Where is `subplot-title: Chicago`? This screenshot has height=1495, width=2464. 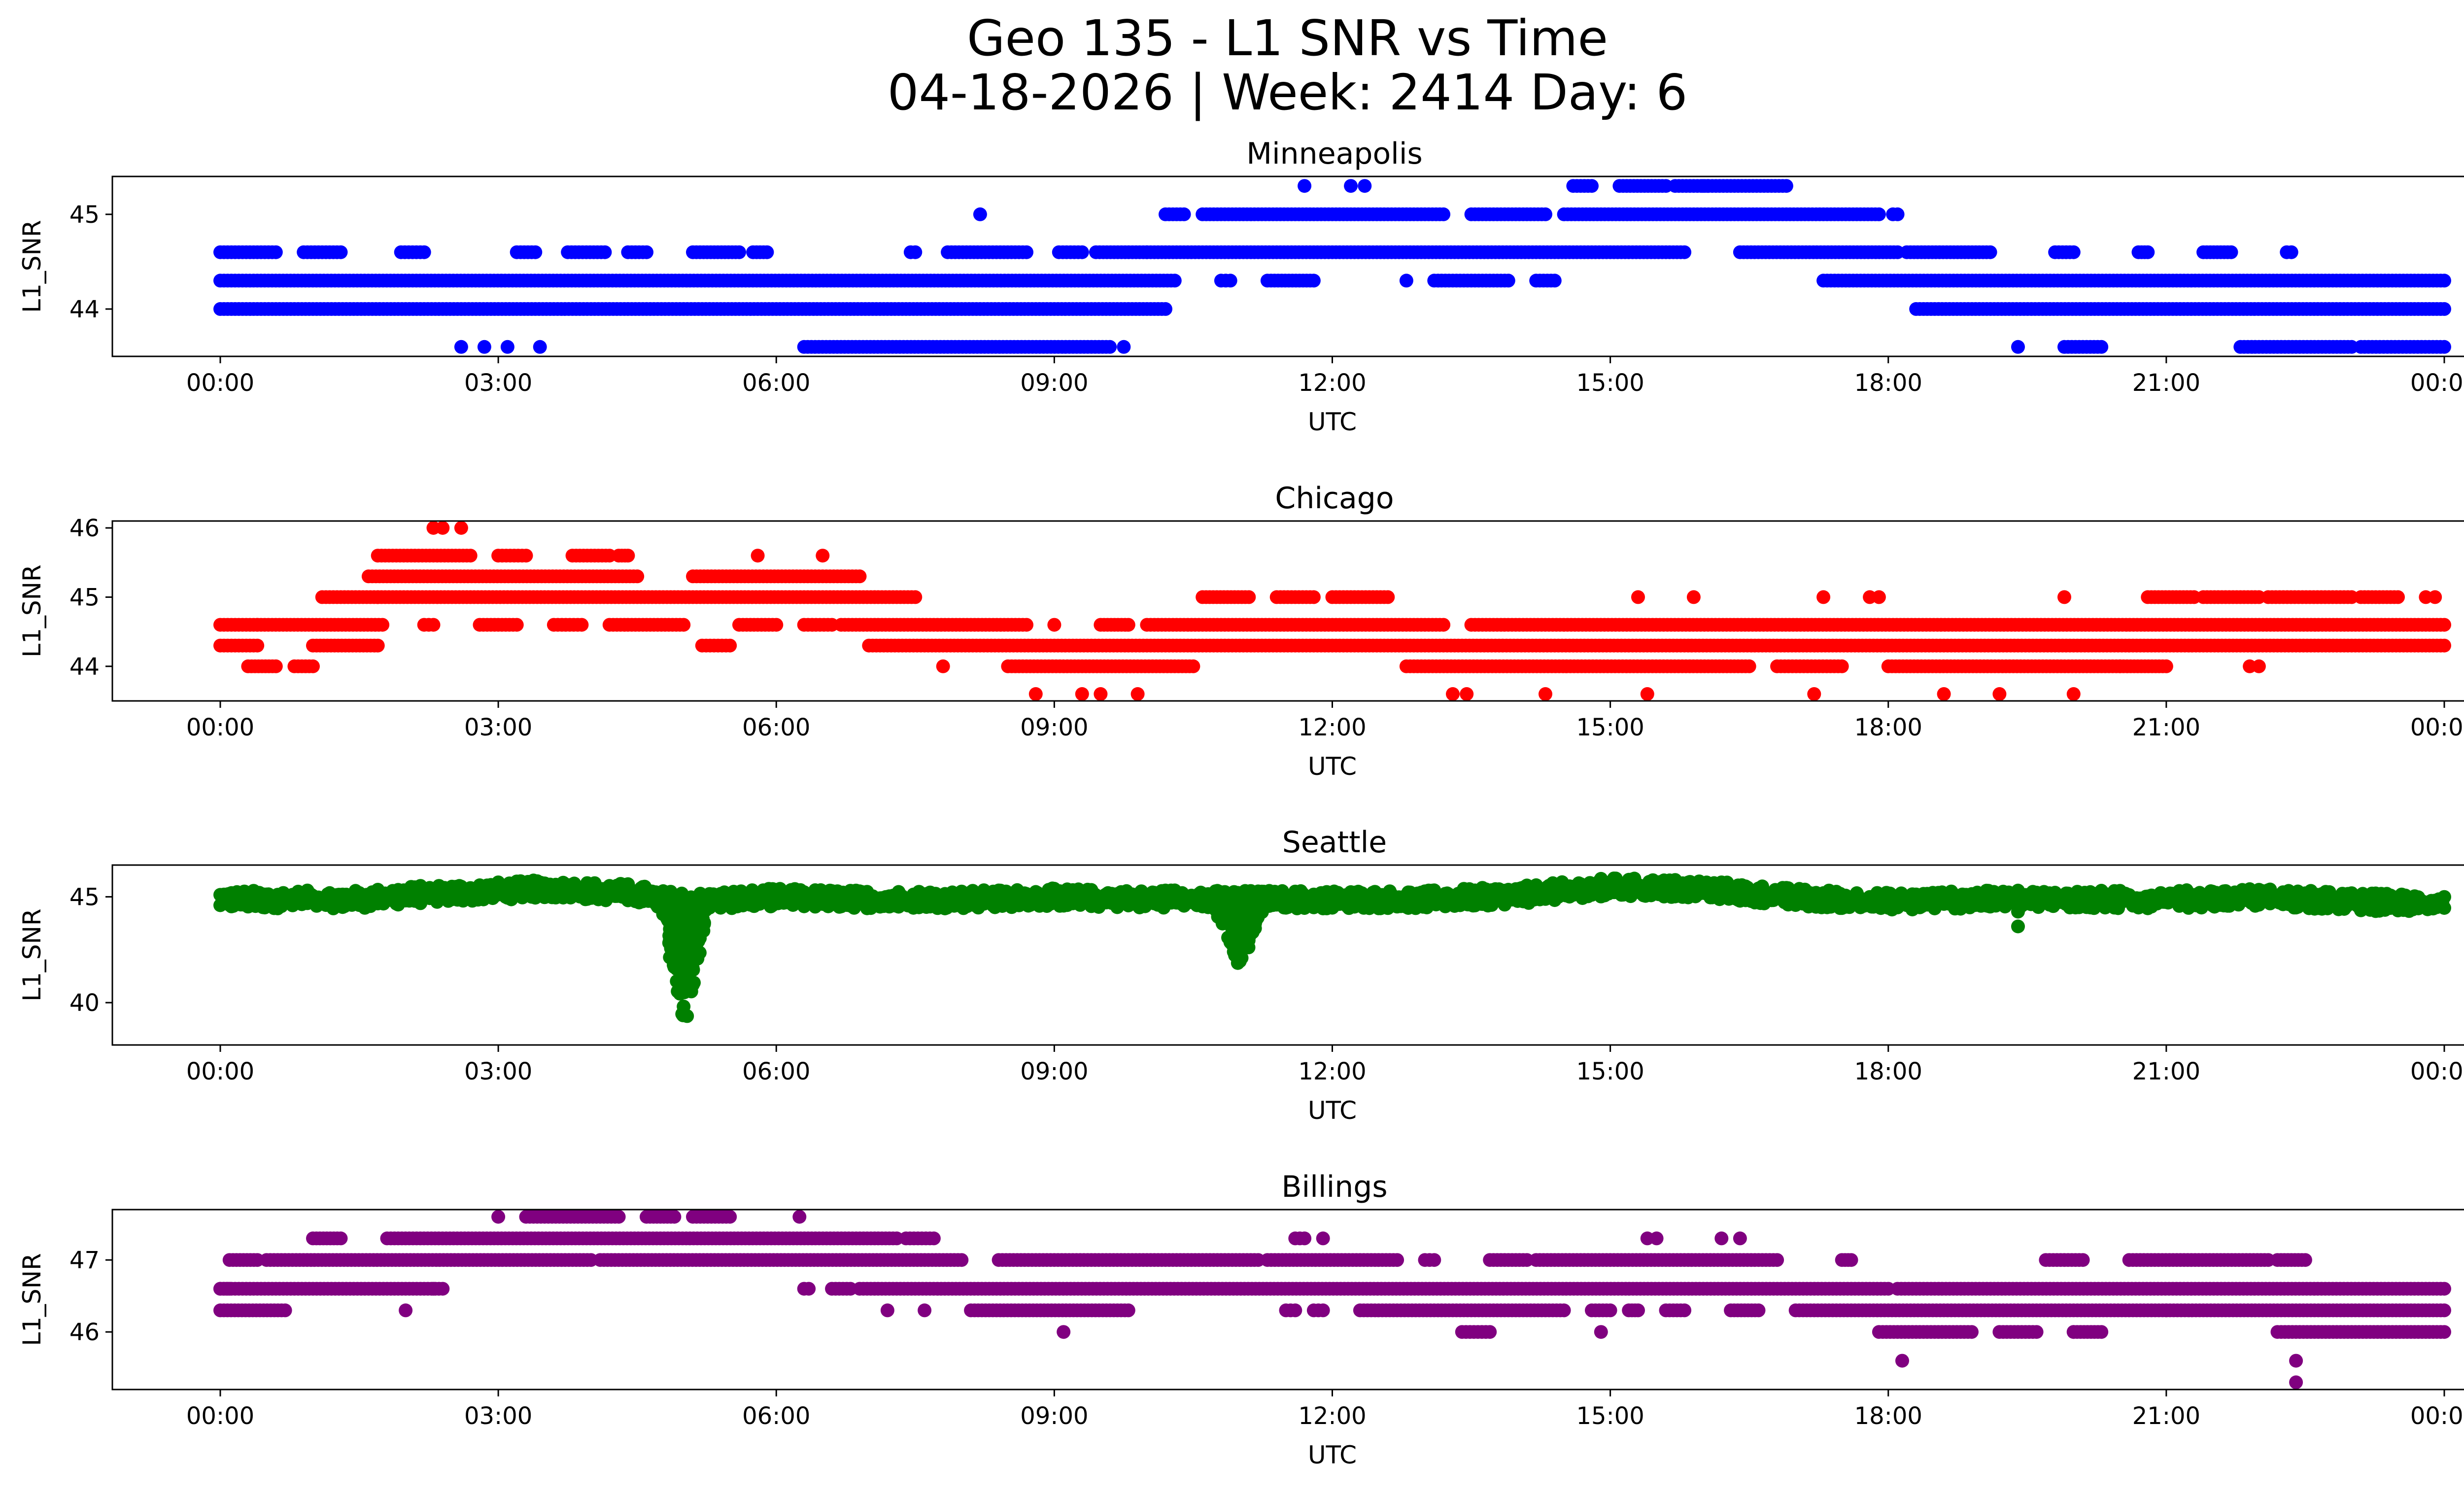
subplot-title: Chicago is located at coordinates (1334, 498).